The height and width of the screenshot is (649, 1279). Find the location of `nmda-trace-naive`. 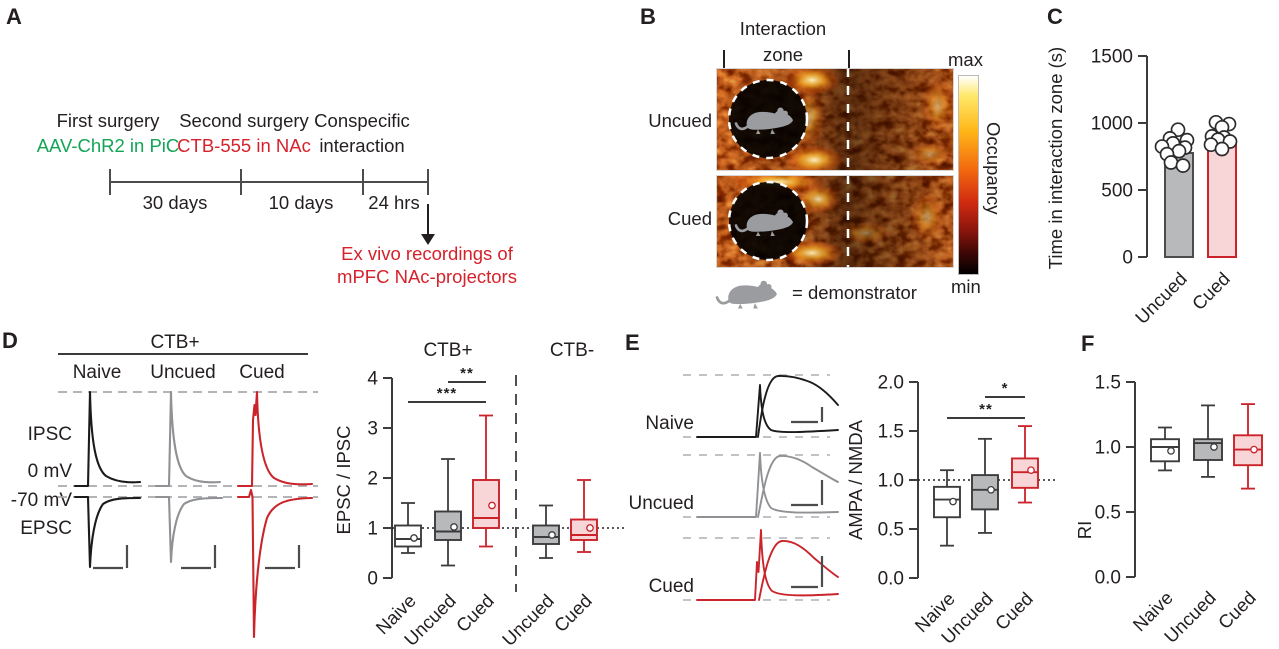

nmda-trace-naive is located at coordinates (798, 406).